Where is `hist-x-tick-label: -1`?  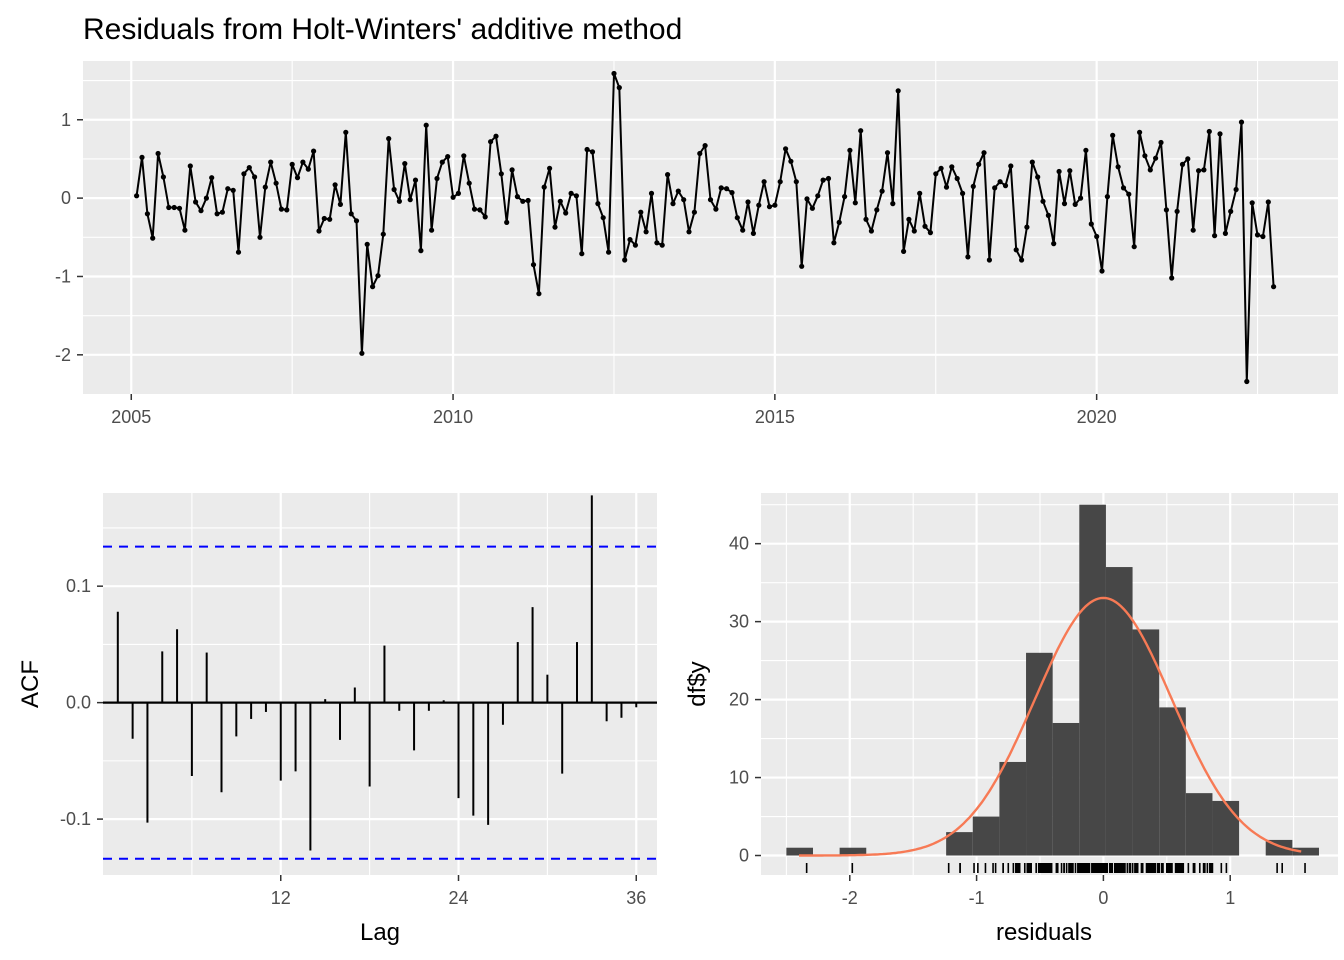 hist-x-tick-label: -1 is located at coordinates (977, 898).